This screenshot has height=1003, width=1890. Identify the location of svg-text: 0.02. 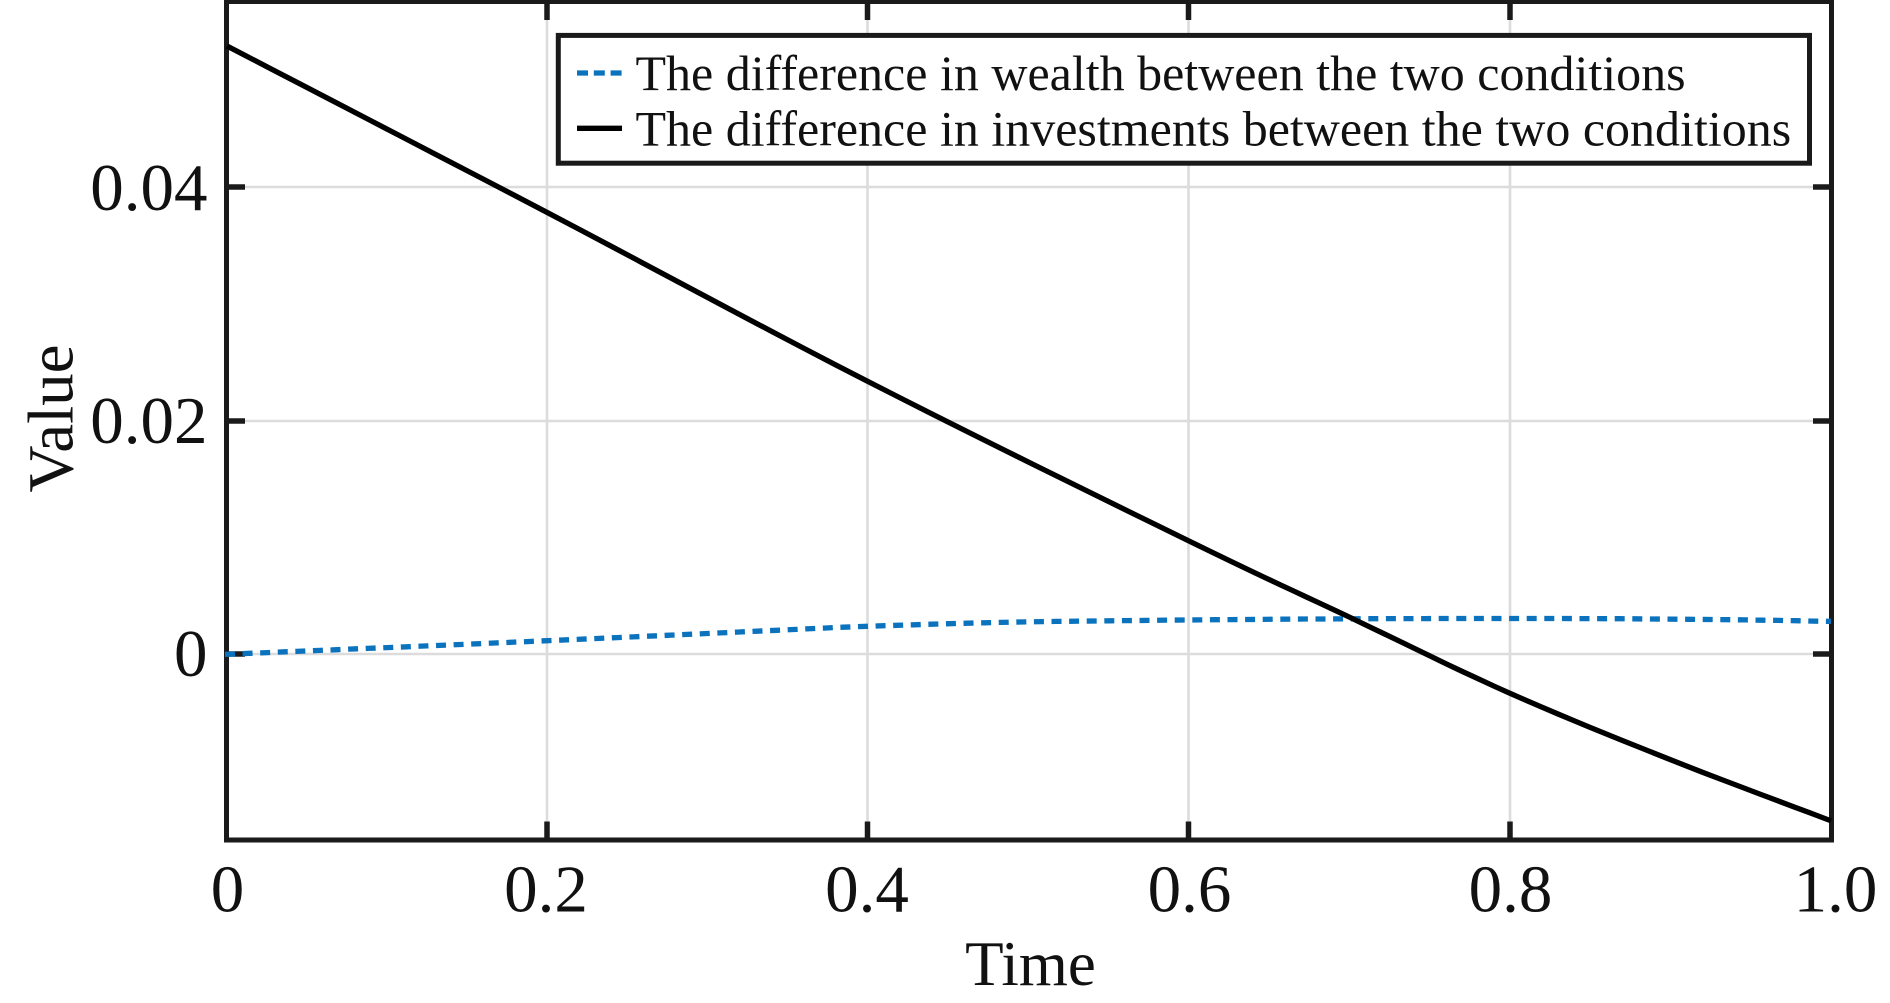
(148, 421).